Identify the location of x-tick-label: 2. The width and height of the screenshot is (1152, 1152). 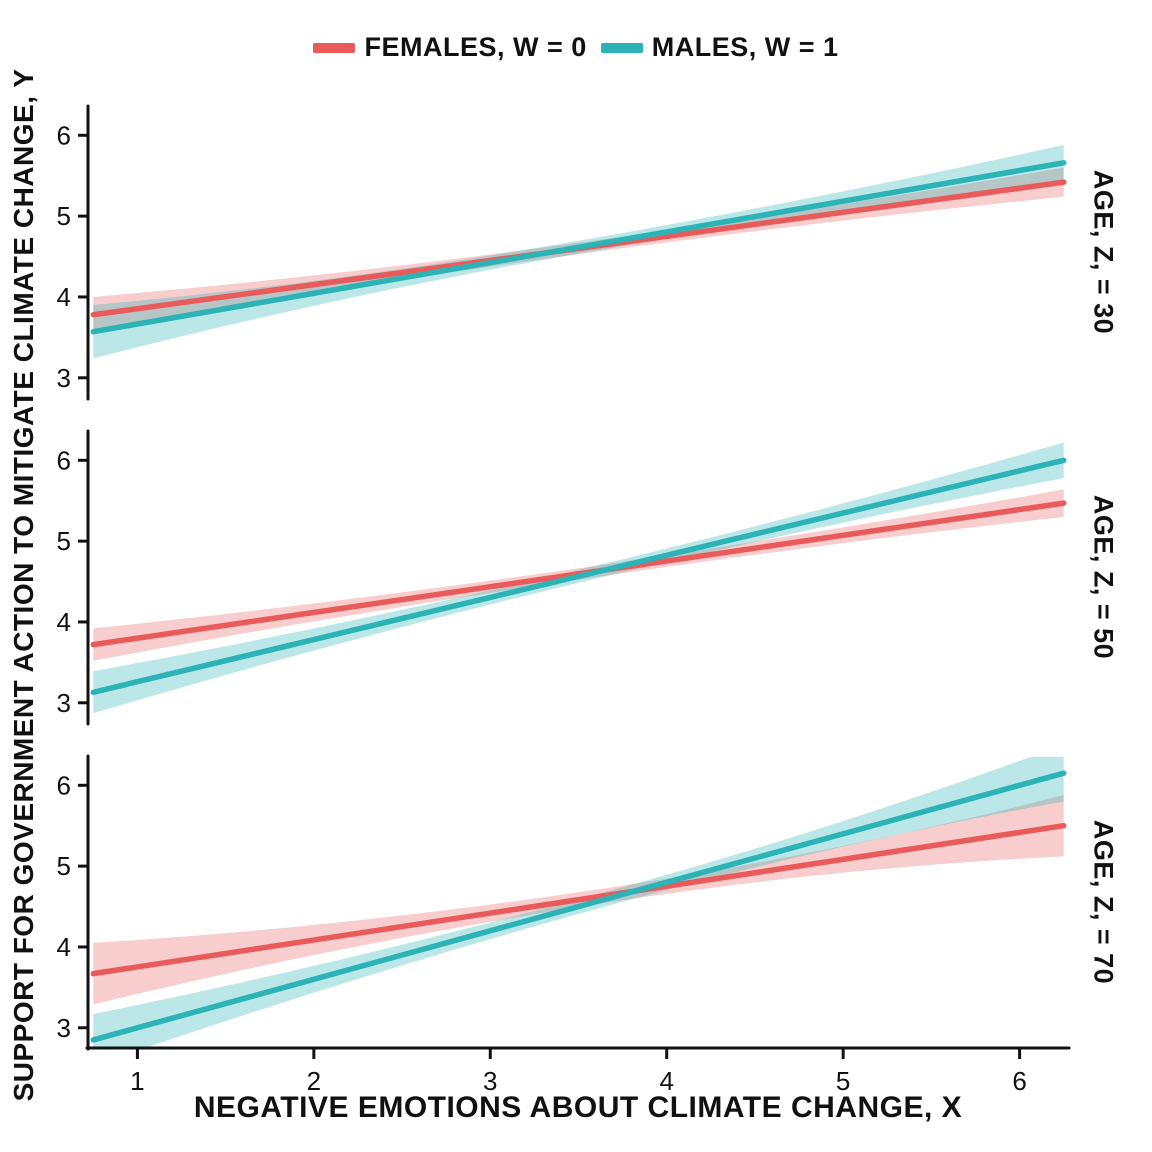
(314, 1081).